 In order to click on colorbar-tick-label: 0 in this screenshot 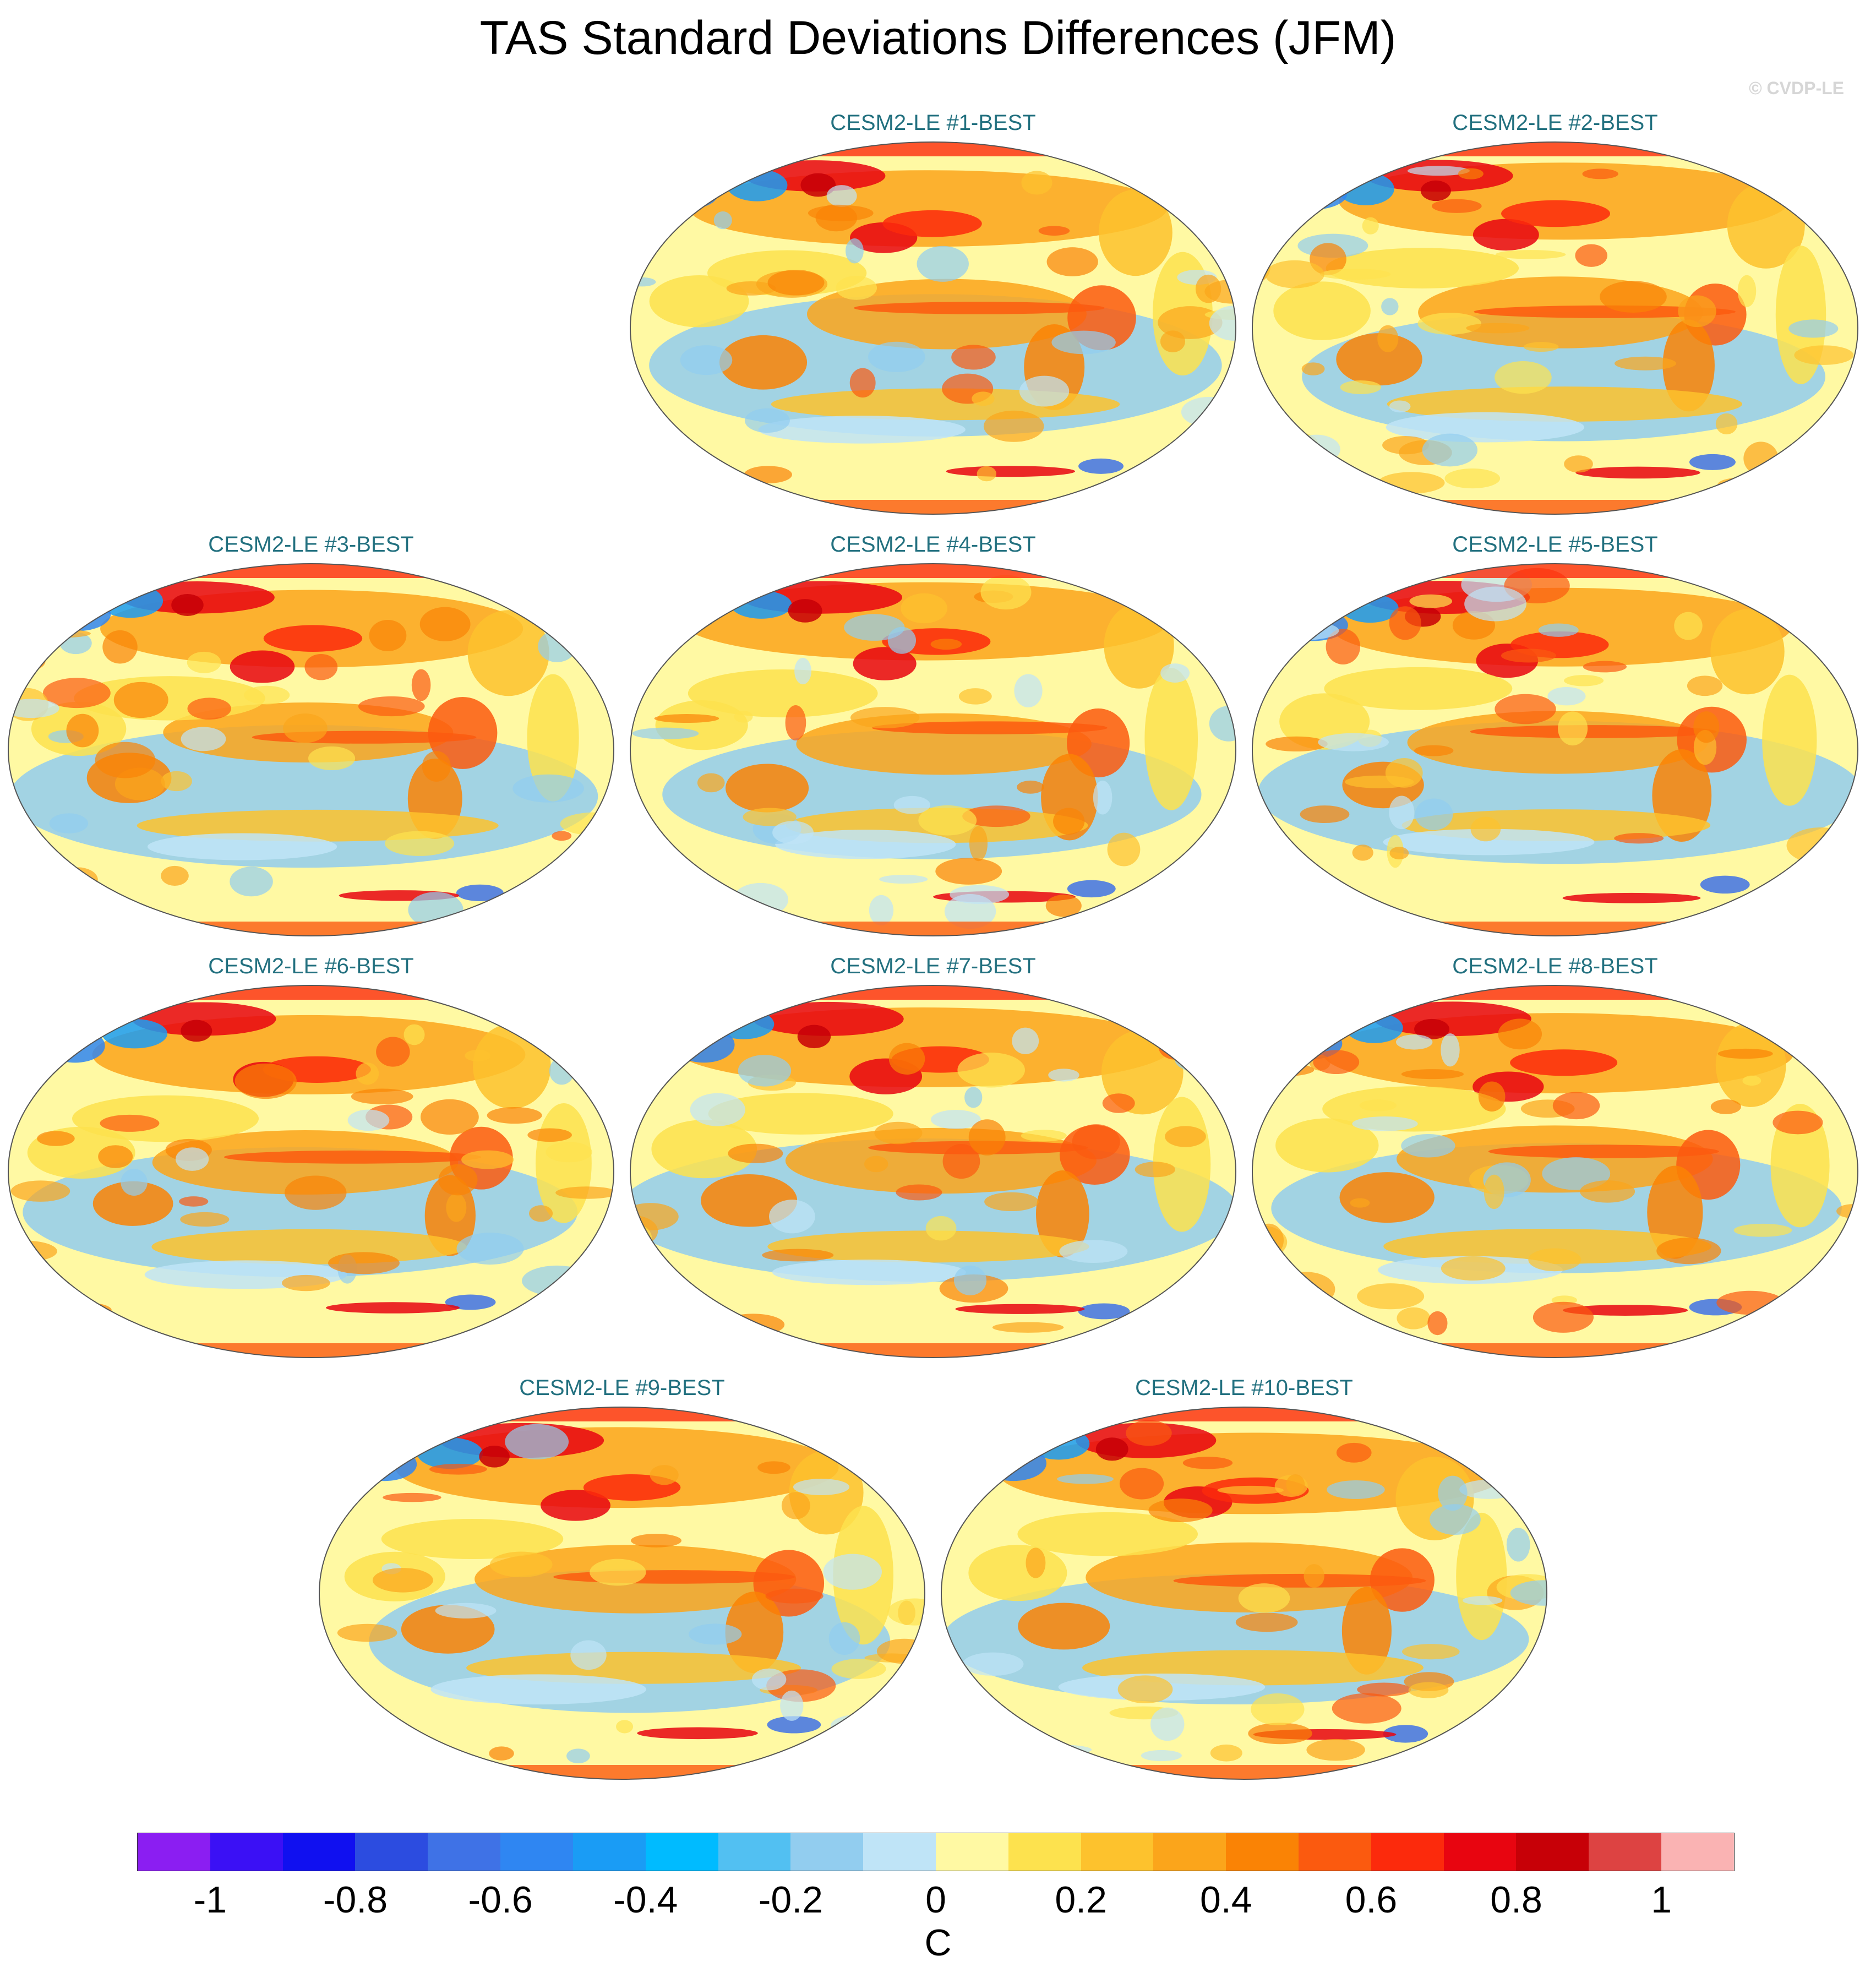, I will do `click(935, 1900)`.